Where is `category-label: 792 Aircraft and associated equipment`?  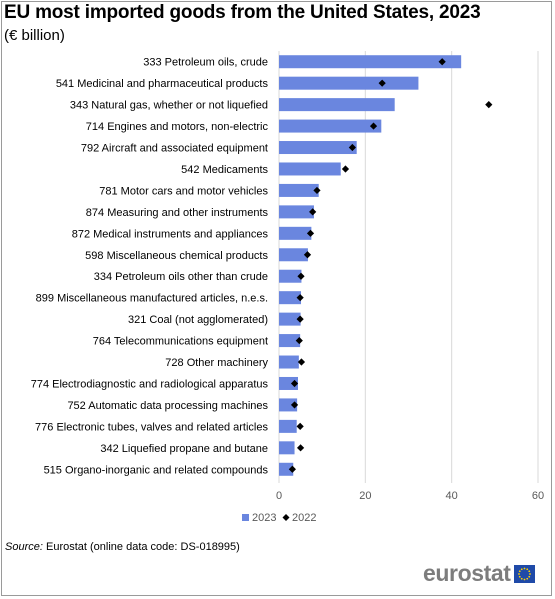 category-label: 792 Aircraft and associated equipment is located at coordinates (174, 149).